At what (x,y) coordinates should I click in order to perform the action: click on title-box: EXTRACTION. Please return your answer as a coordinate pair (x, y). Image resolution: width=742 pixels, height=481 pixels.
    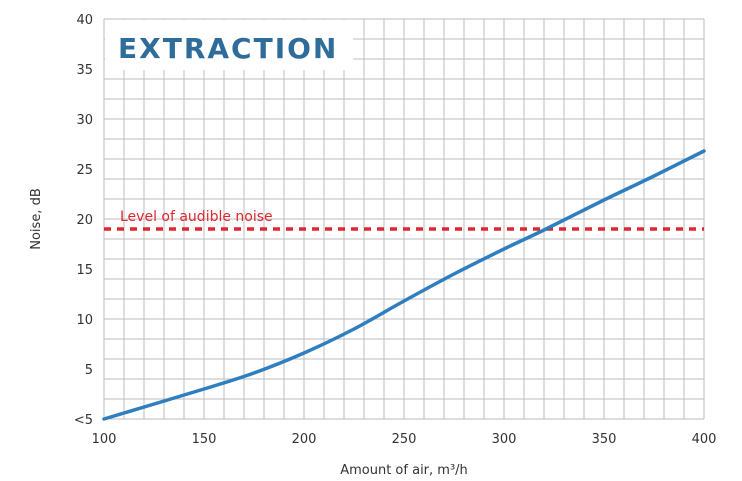
    Looking at the image, I should click on (229, 45).